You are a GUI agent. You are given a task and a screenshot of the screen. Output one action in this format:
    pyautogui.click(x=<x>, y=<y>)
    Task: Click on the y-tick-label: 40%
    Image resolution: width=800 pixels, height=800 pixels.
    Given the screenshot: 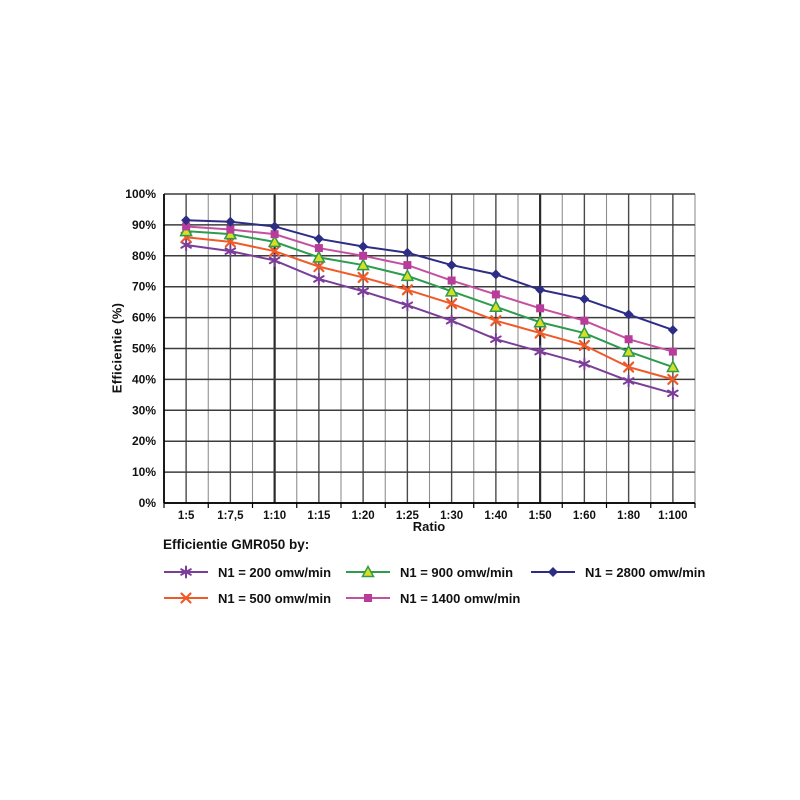 What is the action you would take?
    pyautogui.click(x=144, y=379)
    